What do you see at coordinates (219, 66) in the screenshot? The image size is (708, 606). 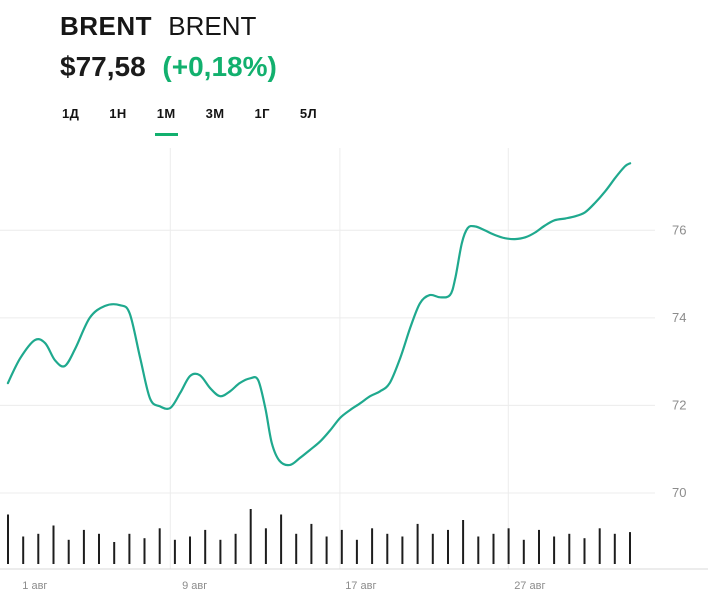 I see `price-change-percent: (+0,18%)` at bounding box center [219, 66].